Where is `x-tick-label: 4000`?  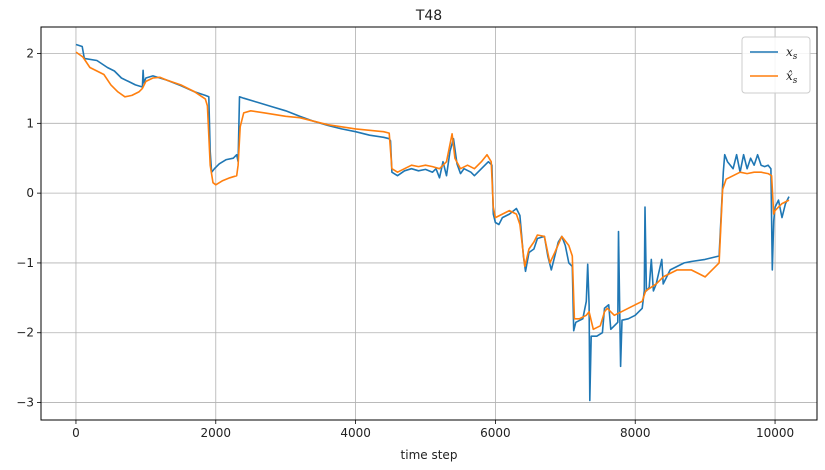
x-tick-label: 4000 is located at coordinates (355, 433).